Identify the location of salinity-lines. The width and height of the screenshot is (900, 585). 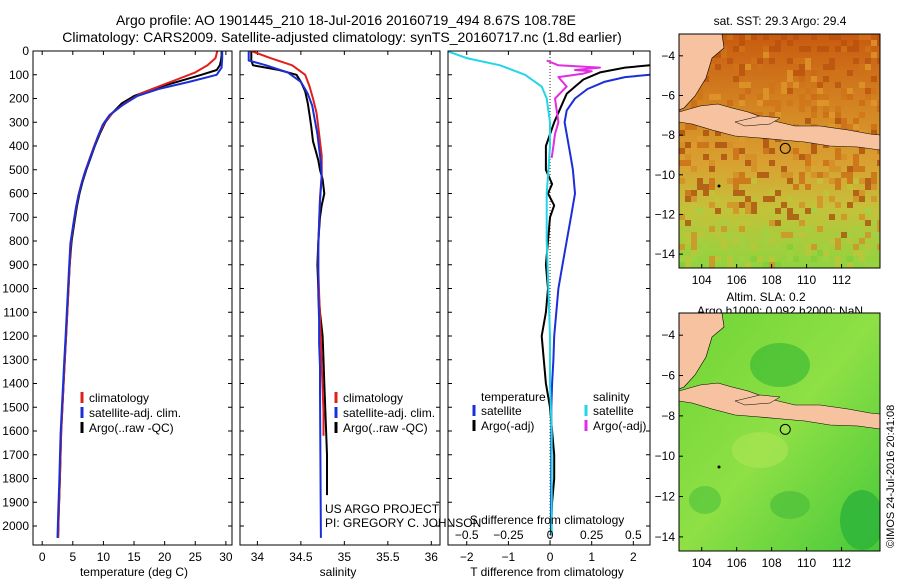
(287, 294).